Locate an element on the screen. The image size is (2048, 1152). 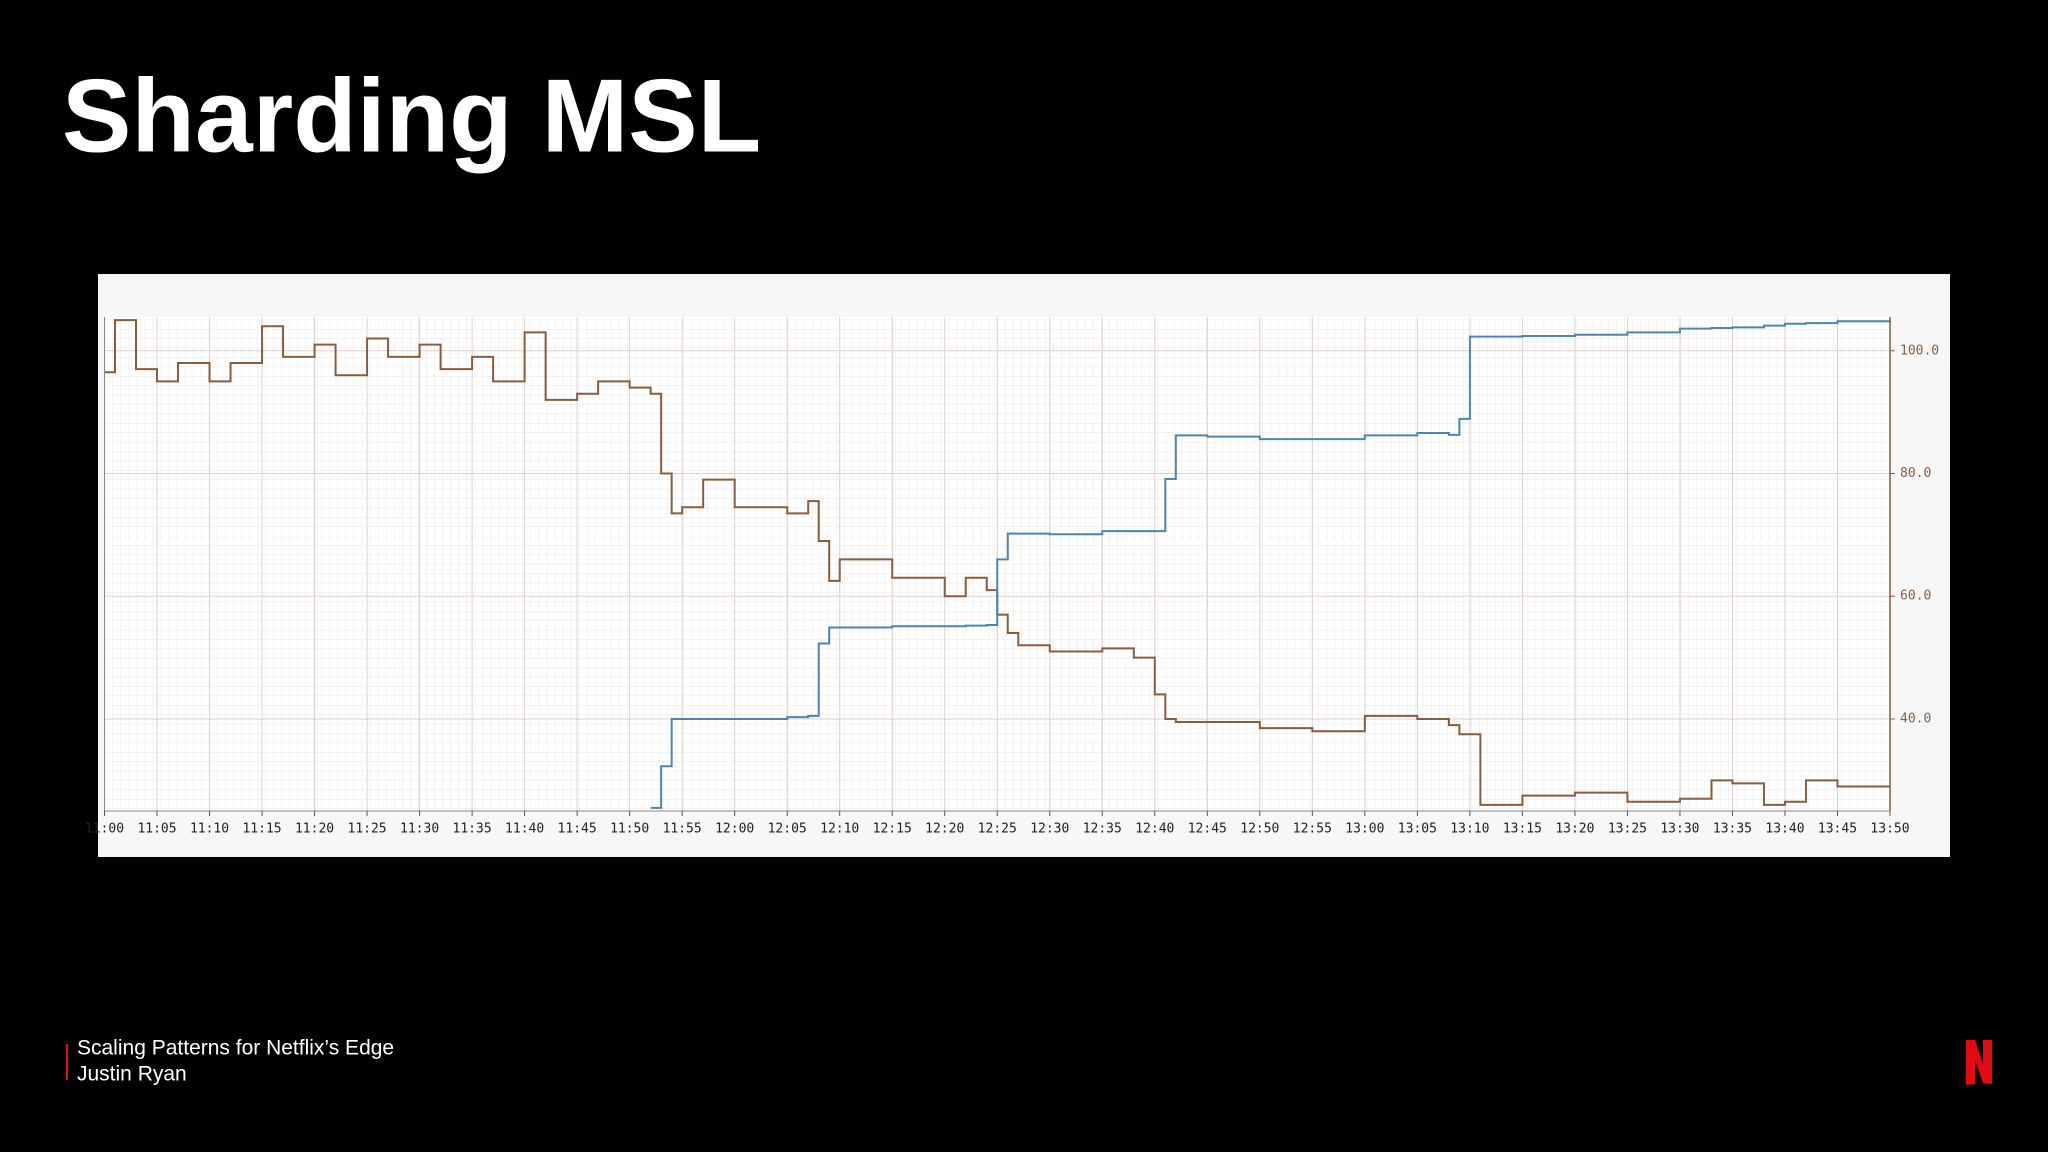
x-tick-label: 12:20 is located at coordinates (944, 829).